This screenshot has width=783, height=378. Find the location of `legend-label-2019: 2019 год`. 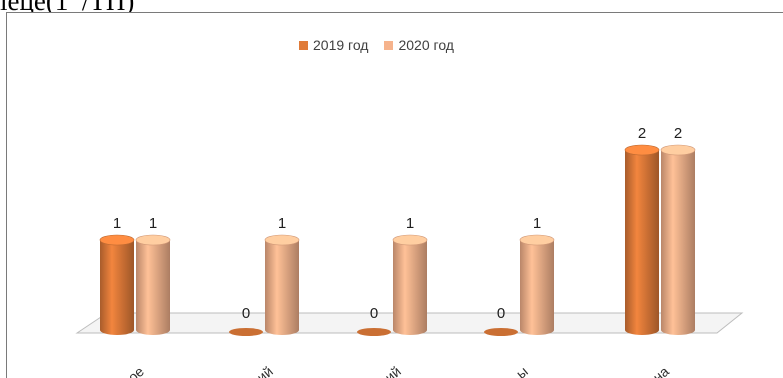

legend-label-2019: 2019 год is located at coordinates (341, 45).